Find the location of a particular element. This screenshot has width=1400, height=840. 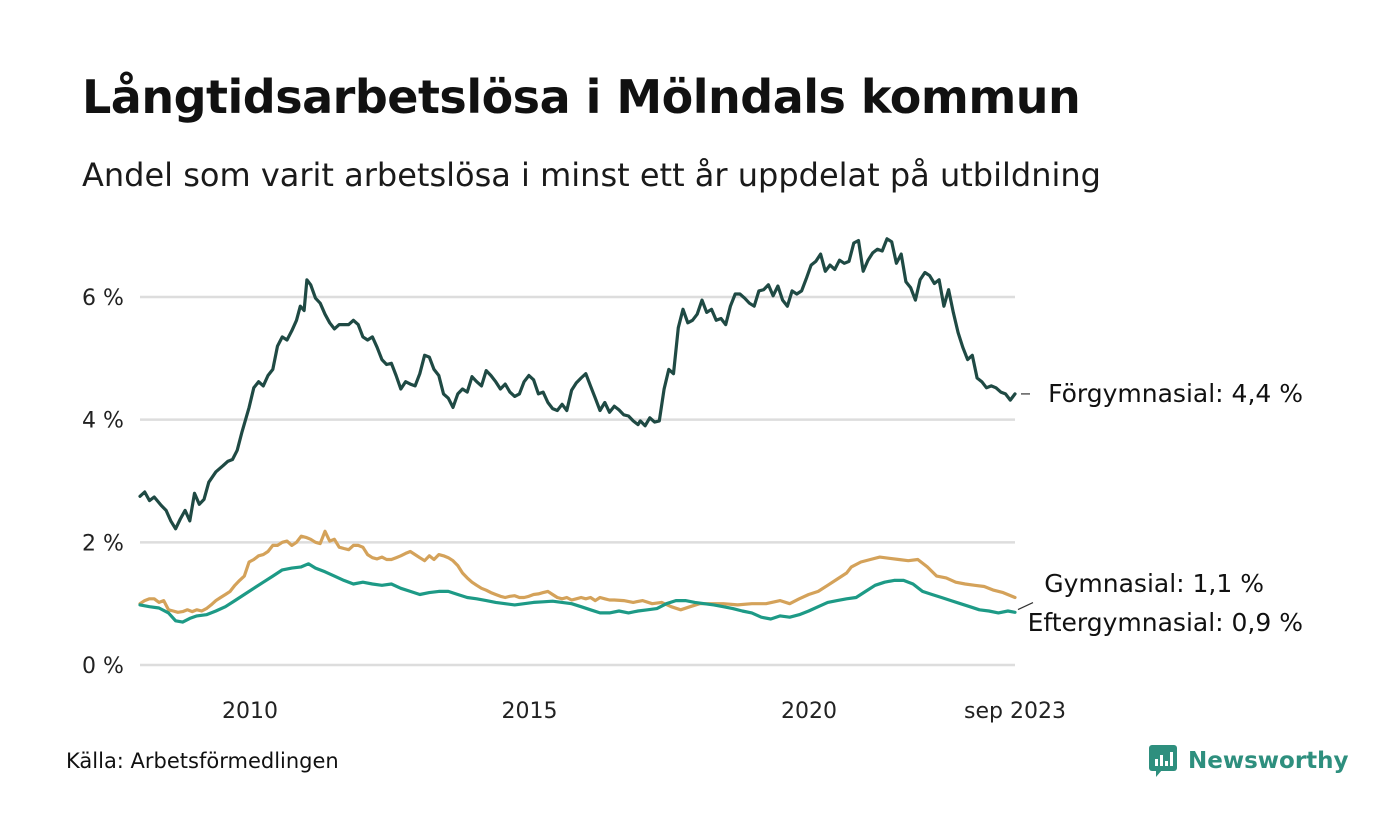

chart-title: Långtidsarbetslösa i Mölndals kommun is located at coordinates (581, 97).